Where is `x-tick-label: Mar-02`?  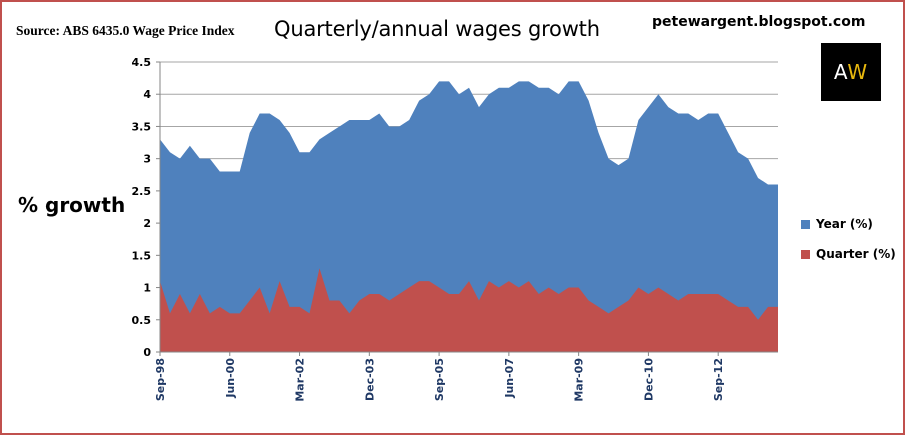 x-tick-label: Mar-02 is located at coordinates (300, 380).